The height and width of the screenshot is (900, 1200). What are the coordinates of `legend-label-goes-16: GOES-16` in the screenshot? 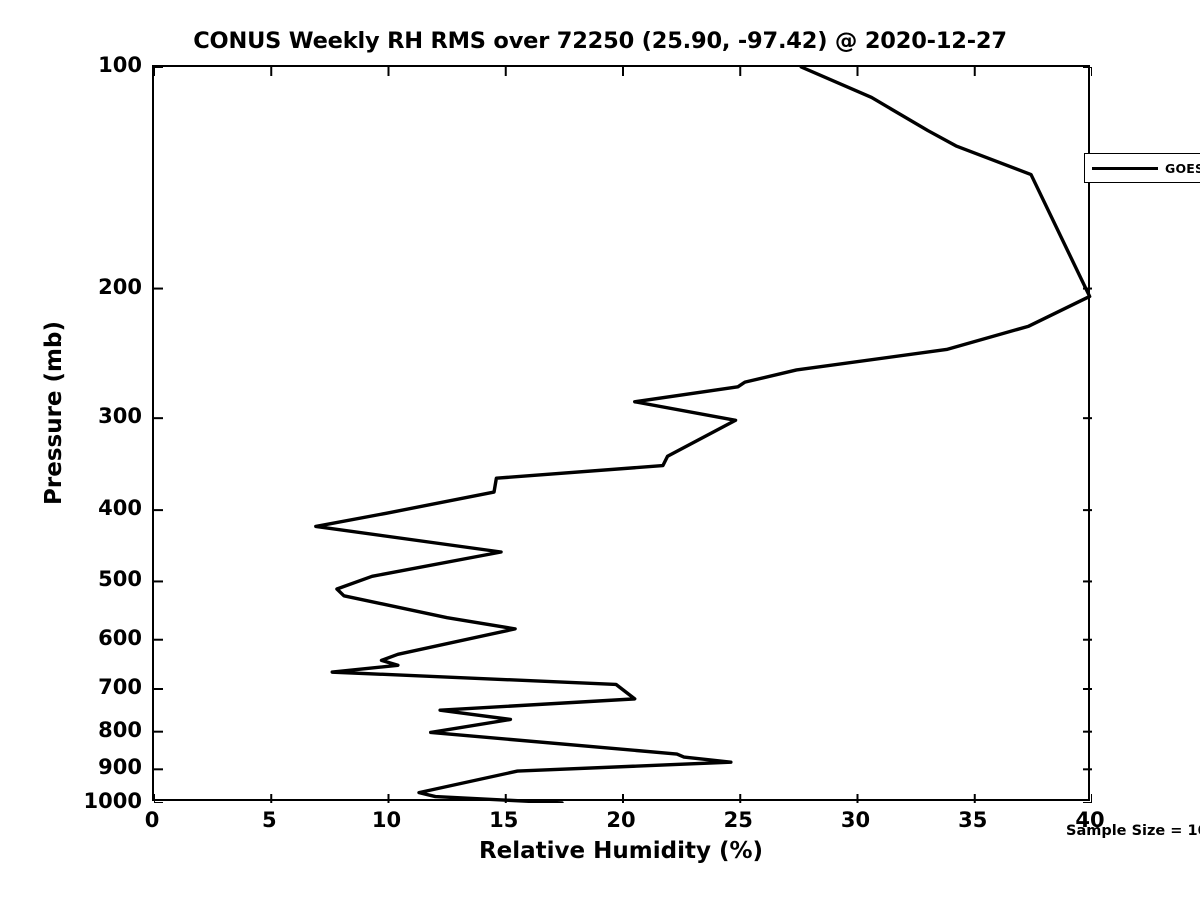 It's located at (1182, 168).